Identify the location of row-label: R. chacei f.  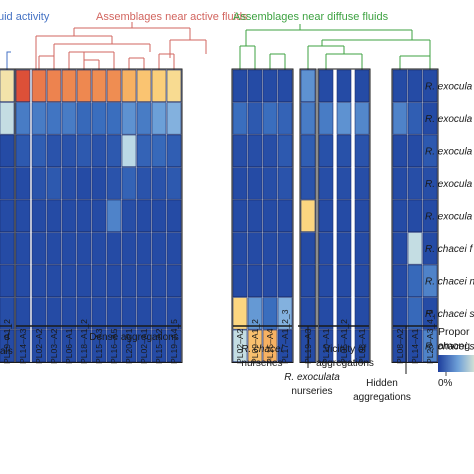
(449, 249).